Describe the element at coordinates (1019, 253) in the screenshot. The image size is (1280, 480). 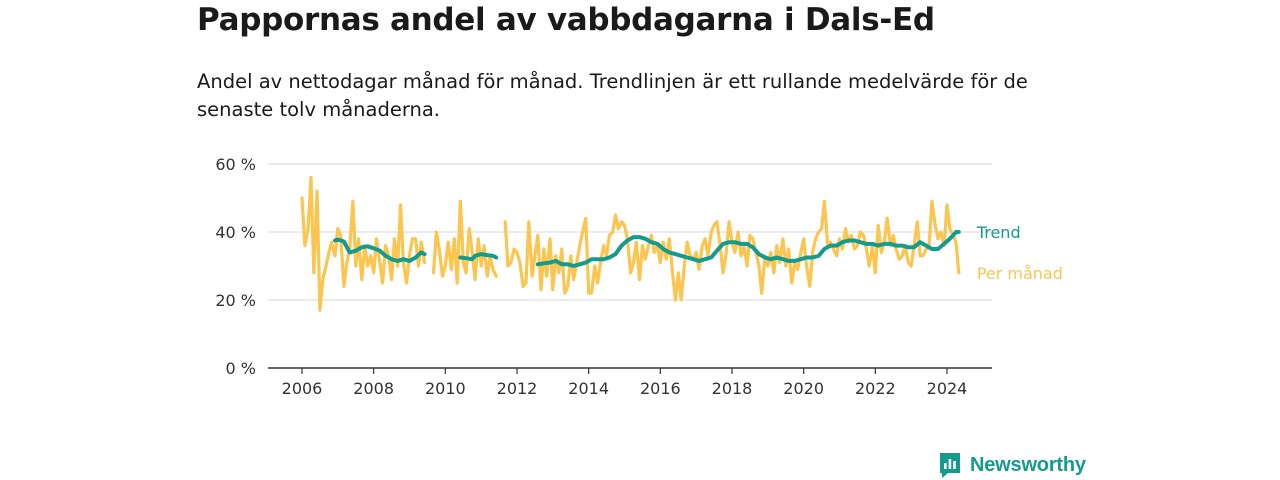
I see `series-labels: Per månad Trend` at that location.